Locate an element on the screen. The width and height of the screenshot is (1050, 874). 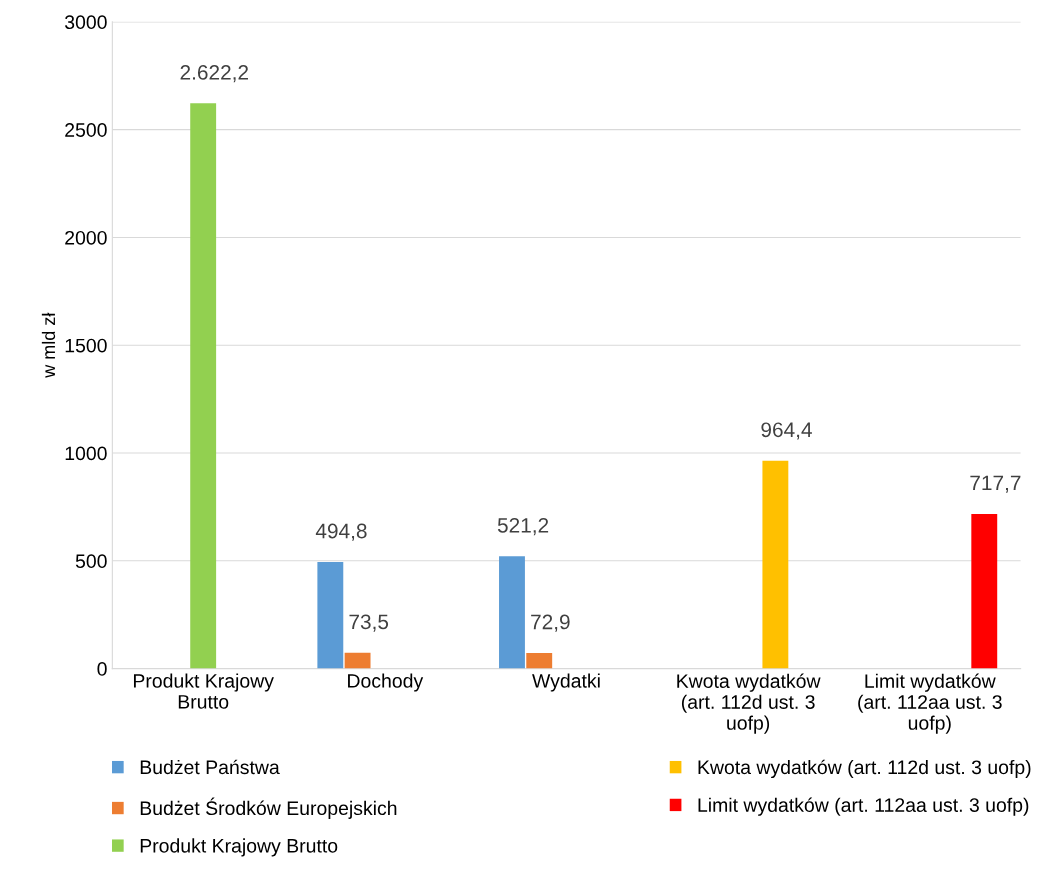
y-tick-label: 2500 is located at coordinates (86, 130).